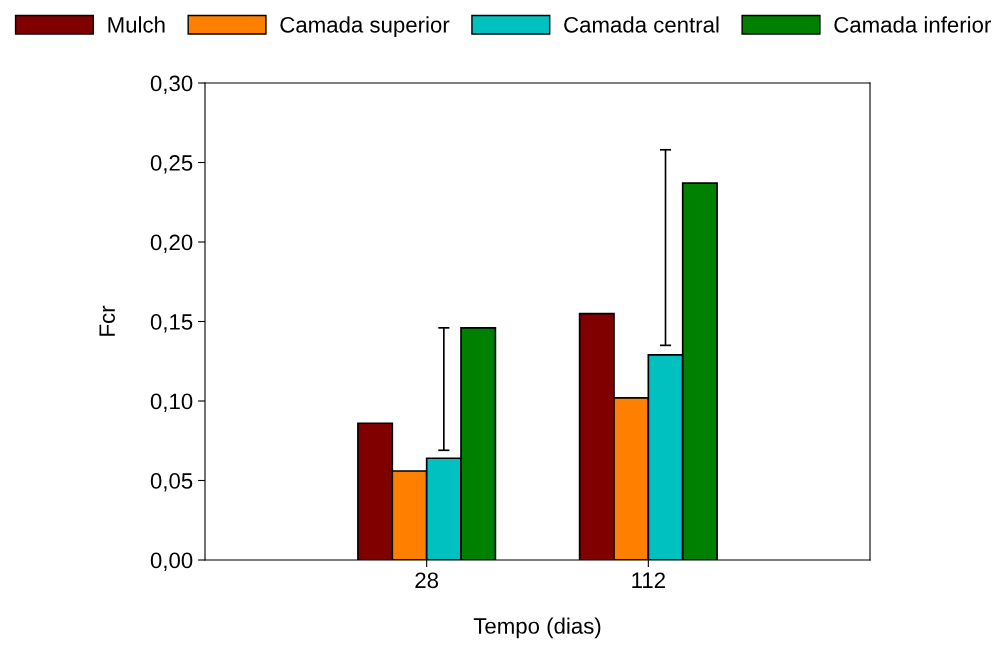 This screenshot has height=664, width=1006. I want to click on y-axis-title: Fcr, so click(107, 320).